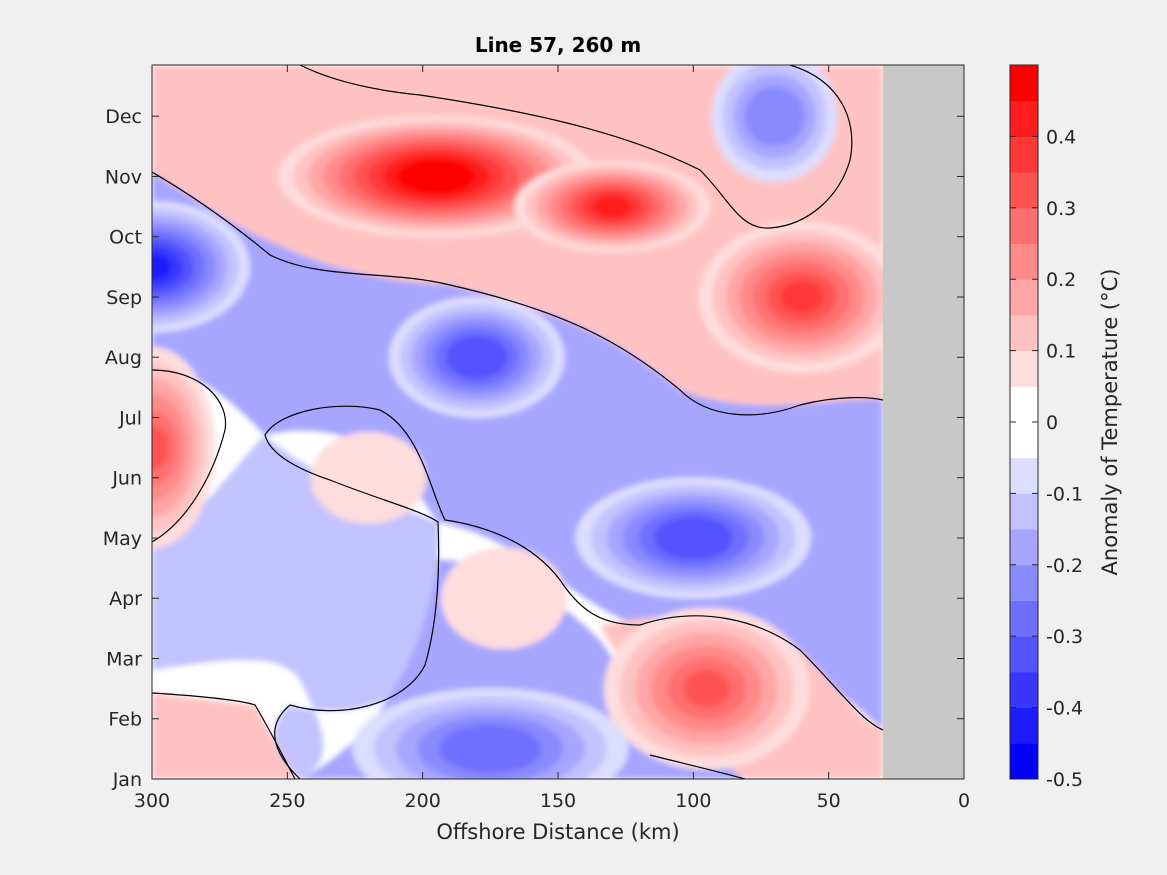 The image size is (1167, 875). Describe the element at coordinates (697, 766) in the screenshot. I see `zero-contour-g` at that location.